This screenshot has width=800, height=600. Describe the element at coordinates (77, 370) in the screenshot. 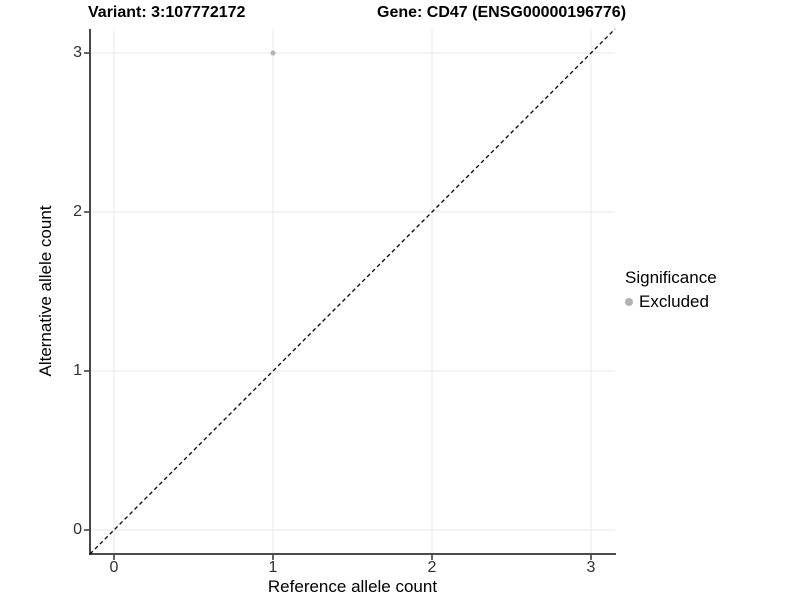

I see `y-tick-label-1: 1` at that location.